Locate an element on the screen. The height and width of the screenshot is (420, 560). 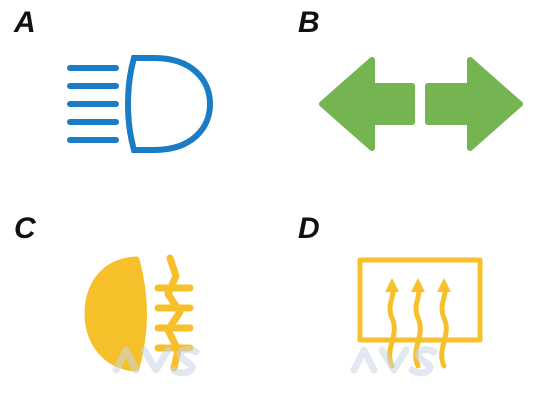
panel-label-a: A is located at coordinates (25, 22).